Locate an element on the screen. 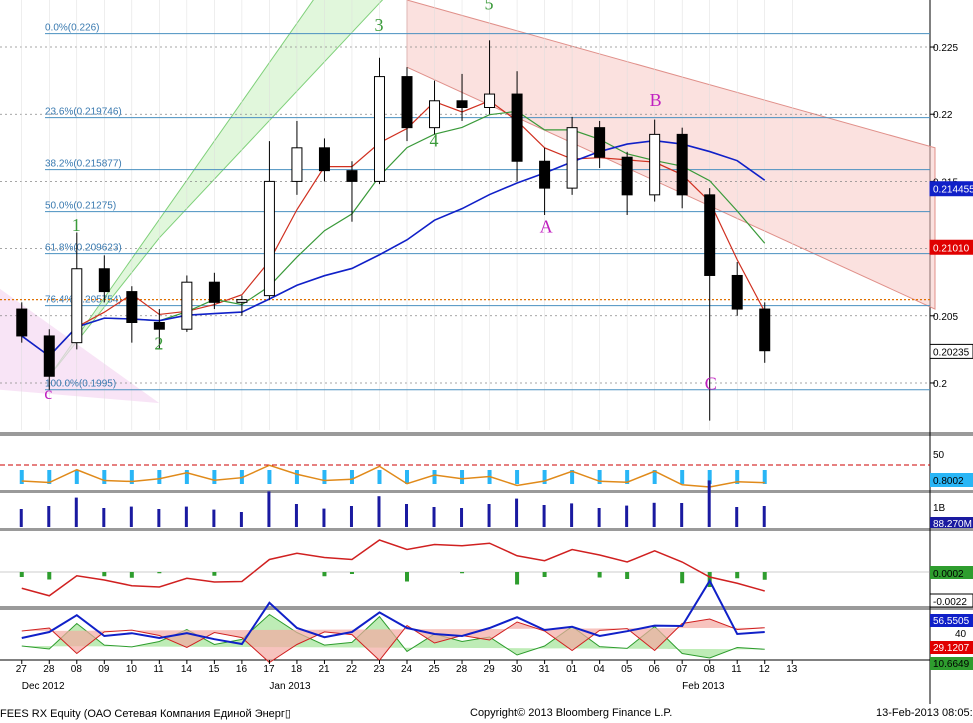 This screenshot has height=723, width=973. copyright-label: Copyright© 2013 Bloomberg Finance L.P. is located at coordinates (571, 713).